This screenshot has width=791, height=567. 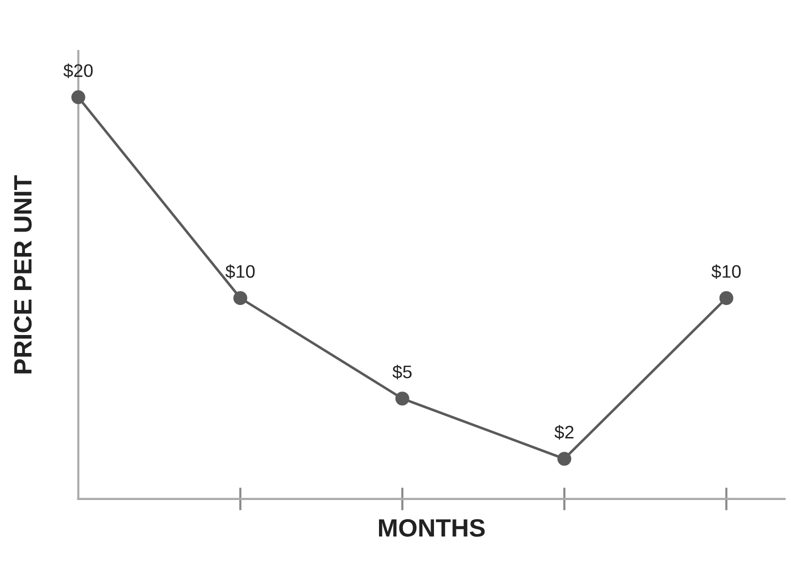 What do you see at coordinates (432, 528) in the screenshot?
I see `x-axis-title: MONTHS` at bounding box center [432, 528].